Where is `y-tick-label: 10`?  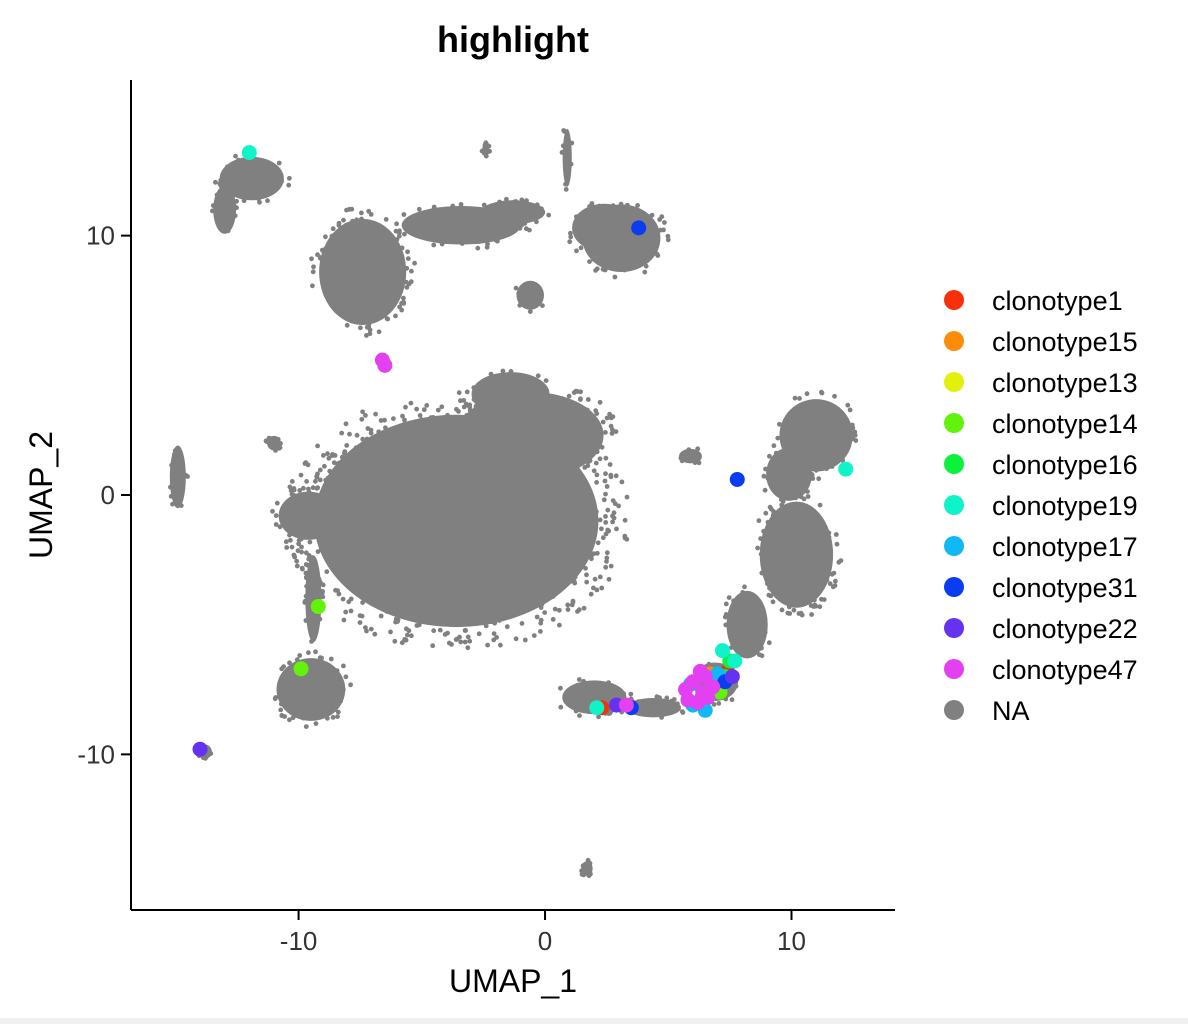 y-tick-label: 10 is located at coordinates (100, 236).